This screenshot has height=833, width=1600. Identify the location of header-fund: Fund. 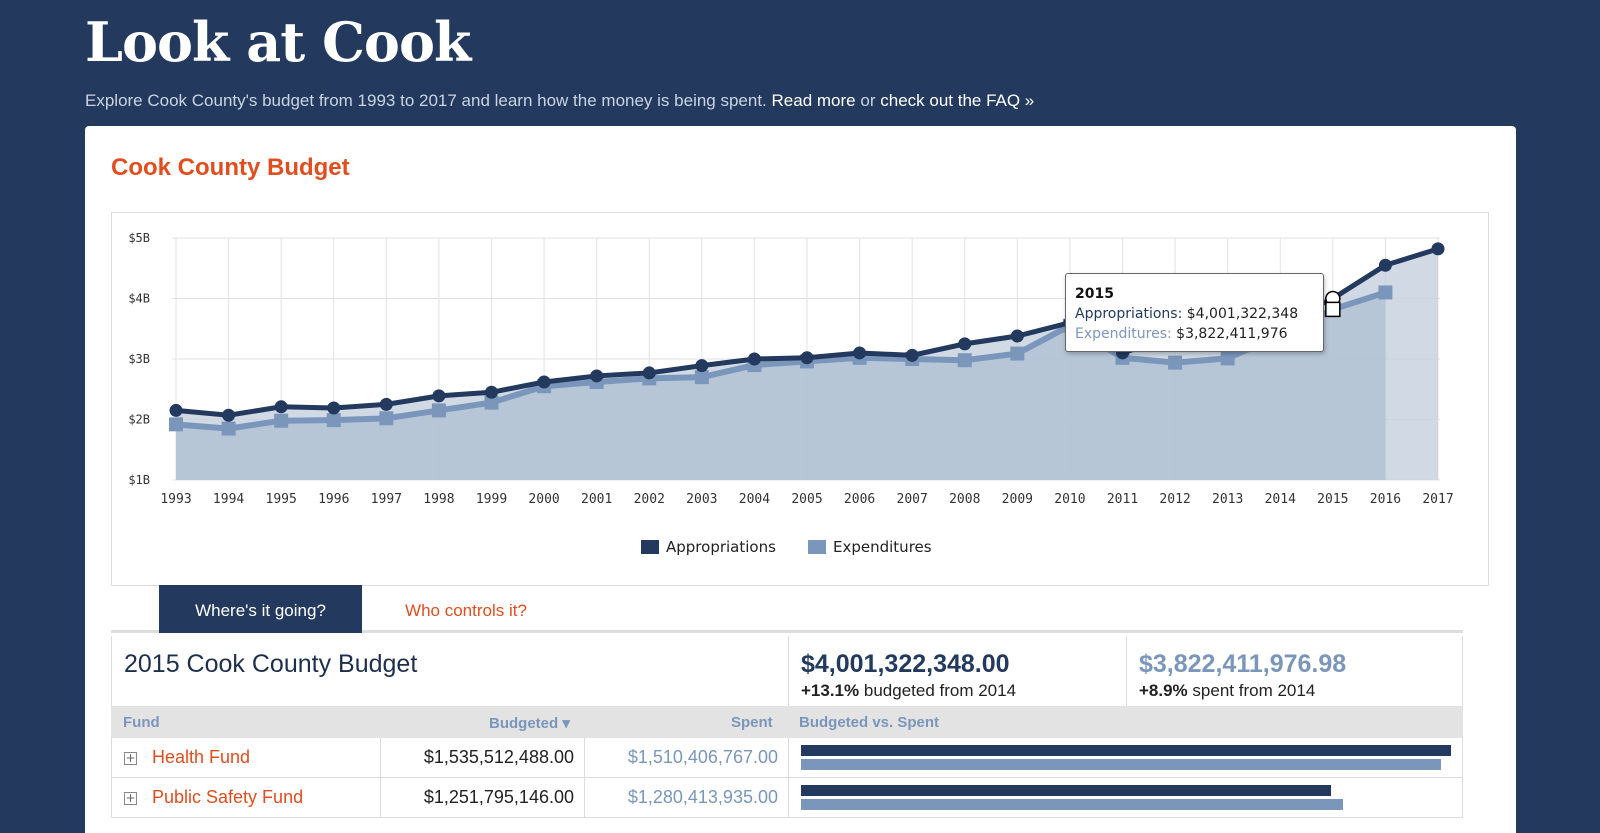
(141, 722).